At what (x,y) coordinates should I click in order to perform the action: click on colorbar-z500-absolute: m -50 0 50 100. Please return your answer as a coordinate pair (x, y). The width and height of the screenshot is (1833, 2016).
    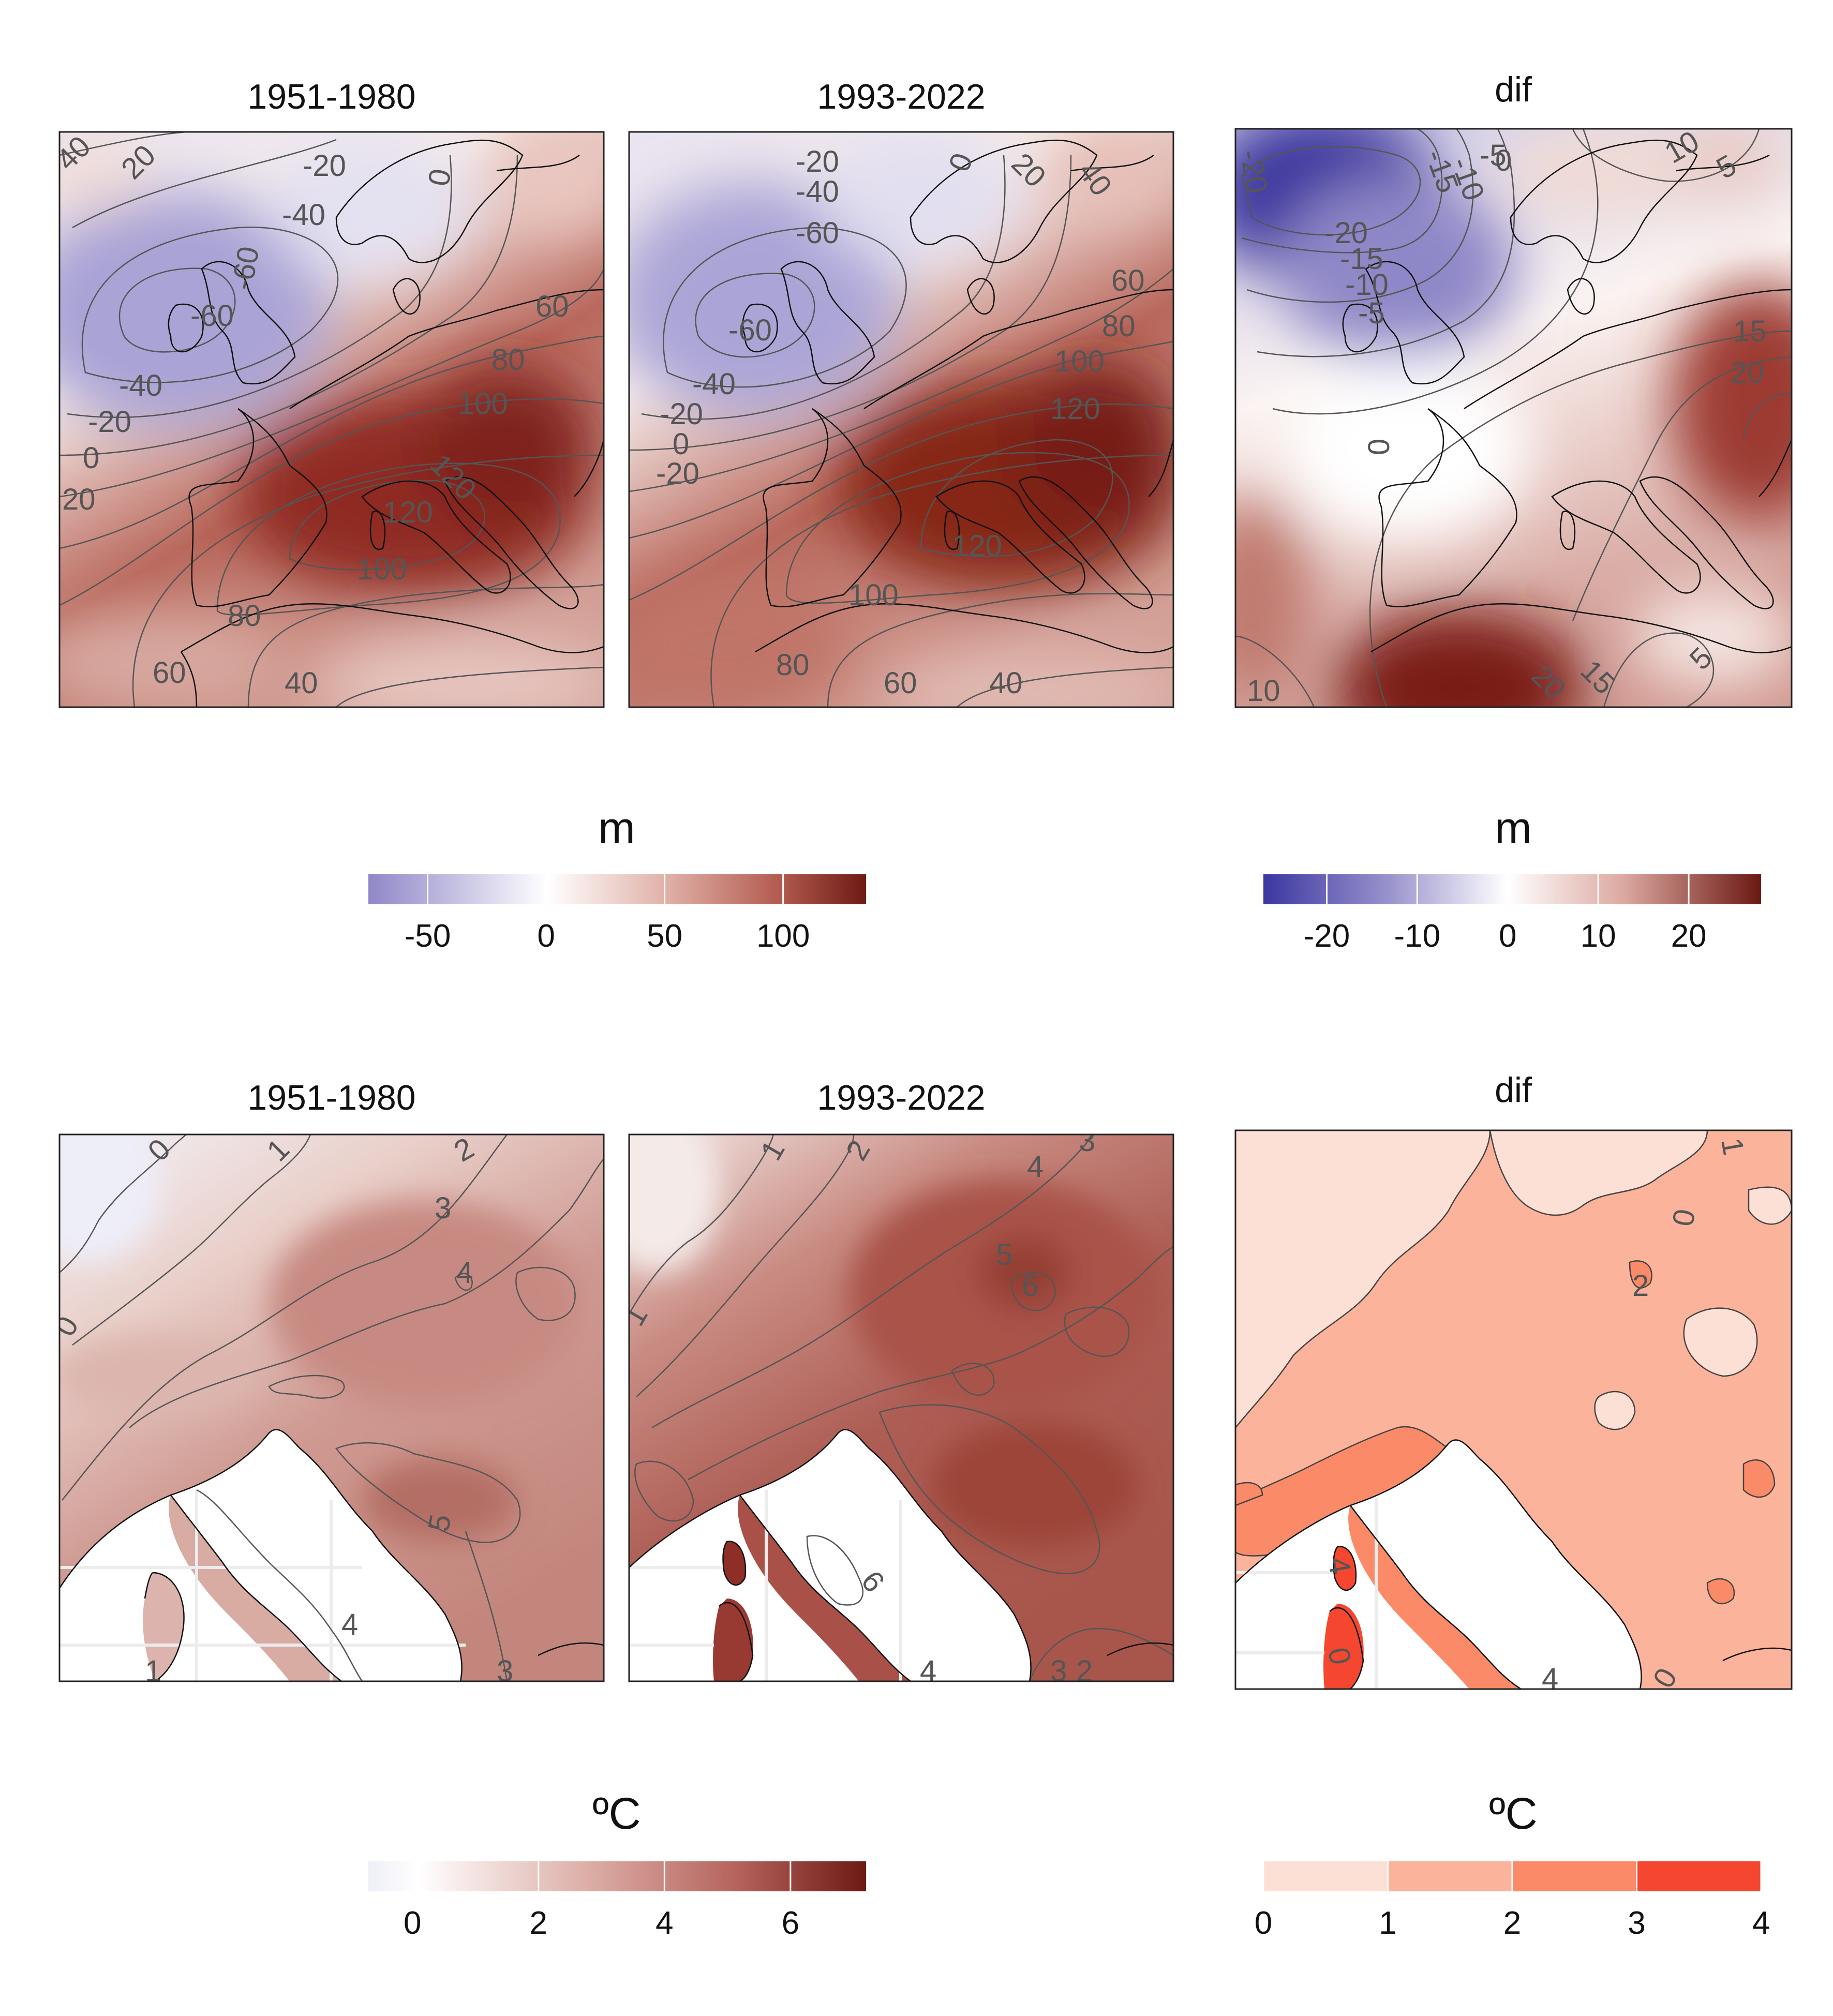
    Looking at the image, I should click on (617, 878).